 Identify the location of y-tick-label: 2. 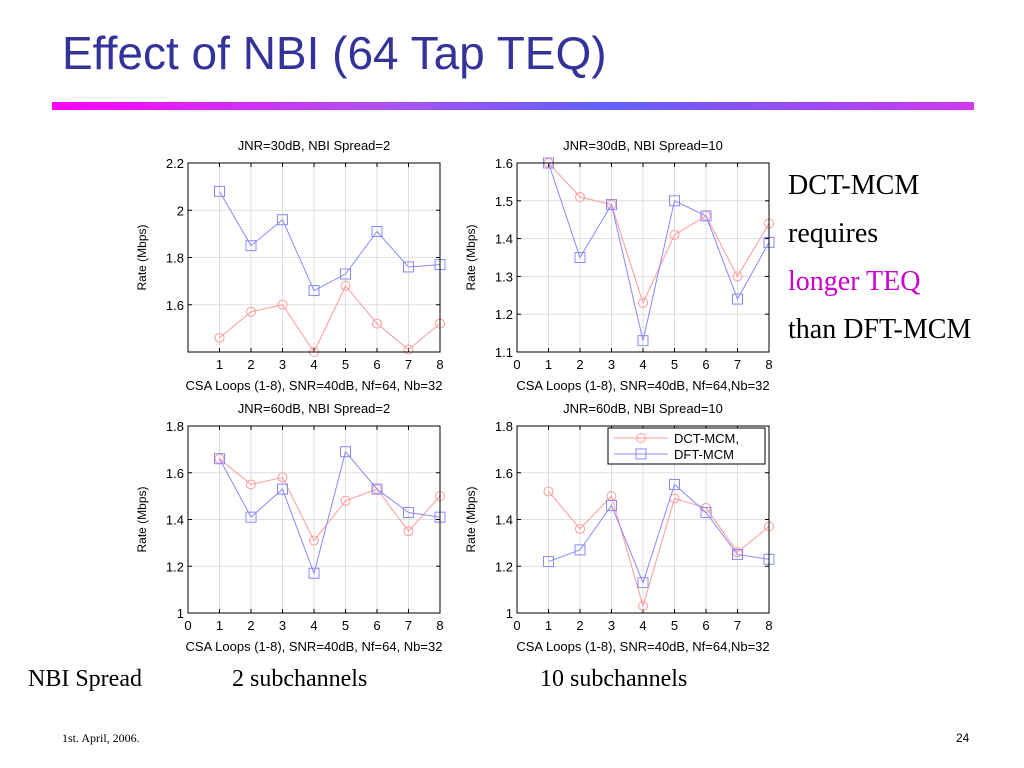
(180, 210).